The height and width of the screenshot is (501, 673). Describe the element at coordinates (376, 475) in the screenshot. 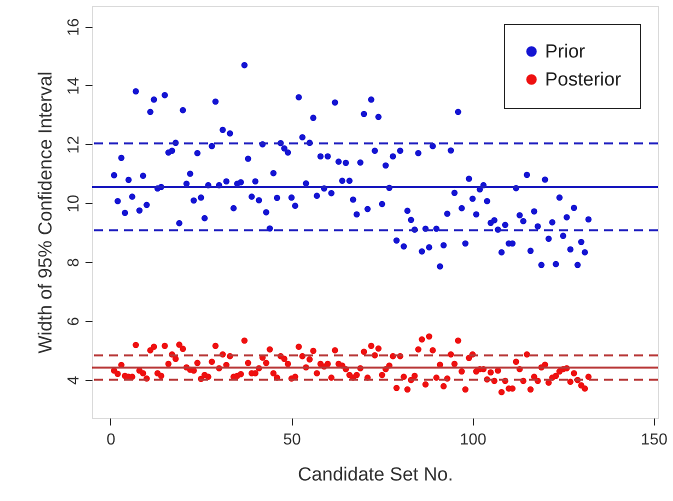

I see `x-axis-title: Candidate Set No.` at that location.